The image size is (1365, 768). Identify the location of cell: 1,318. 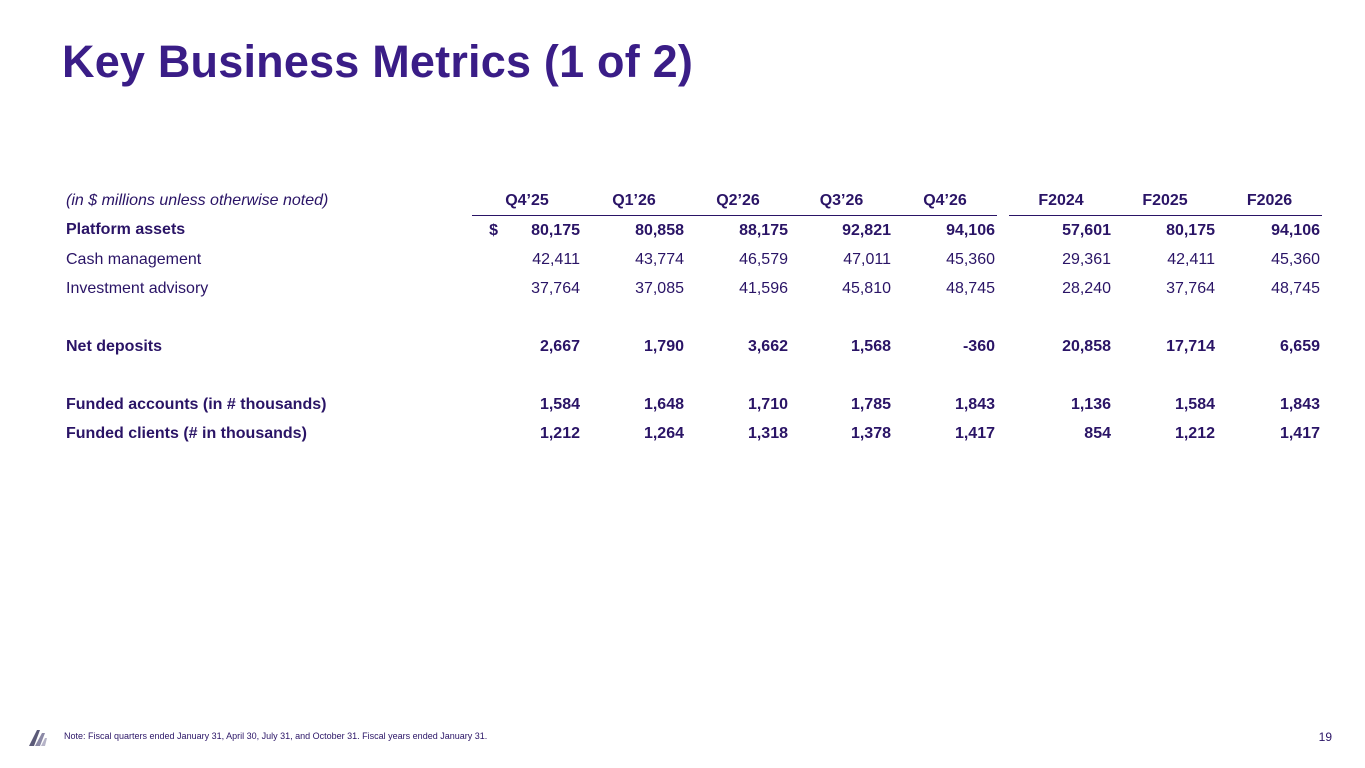
(767, 433).